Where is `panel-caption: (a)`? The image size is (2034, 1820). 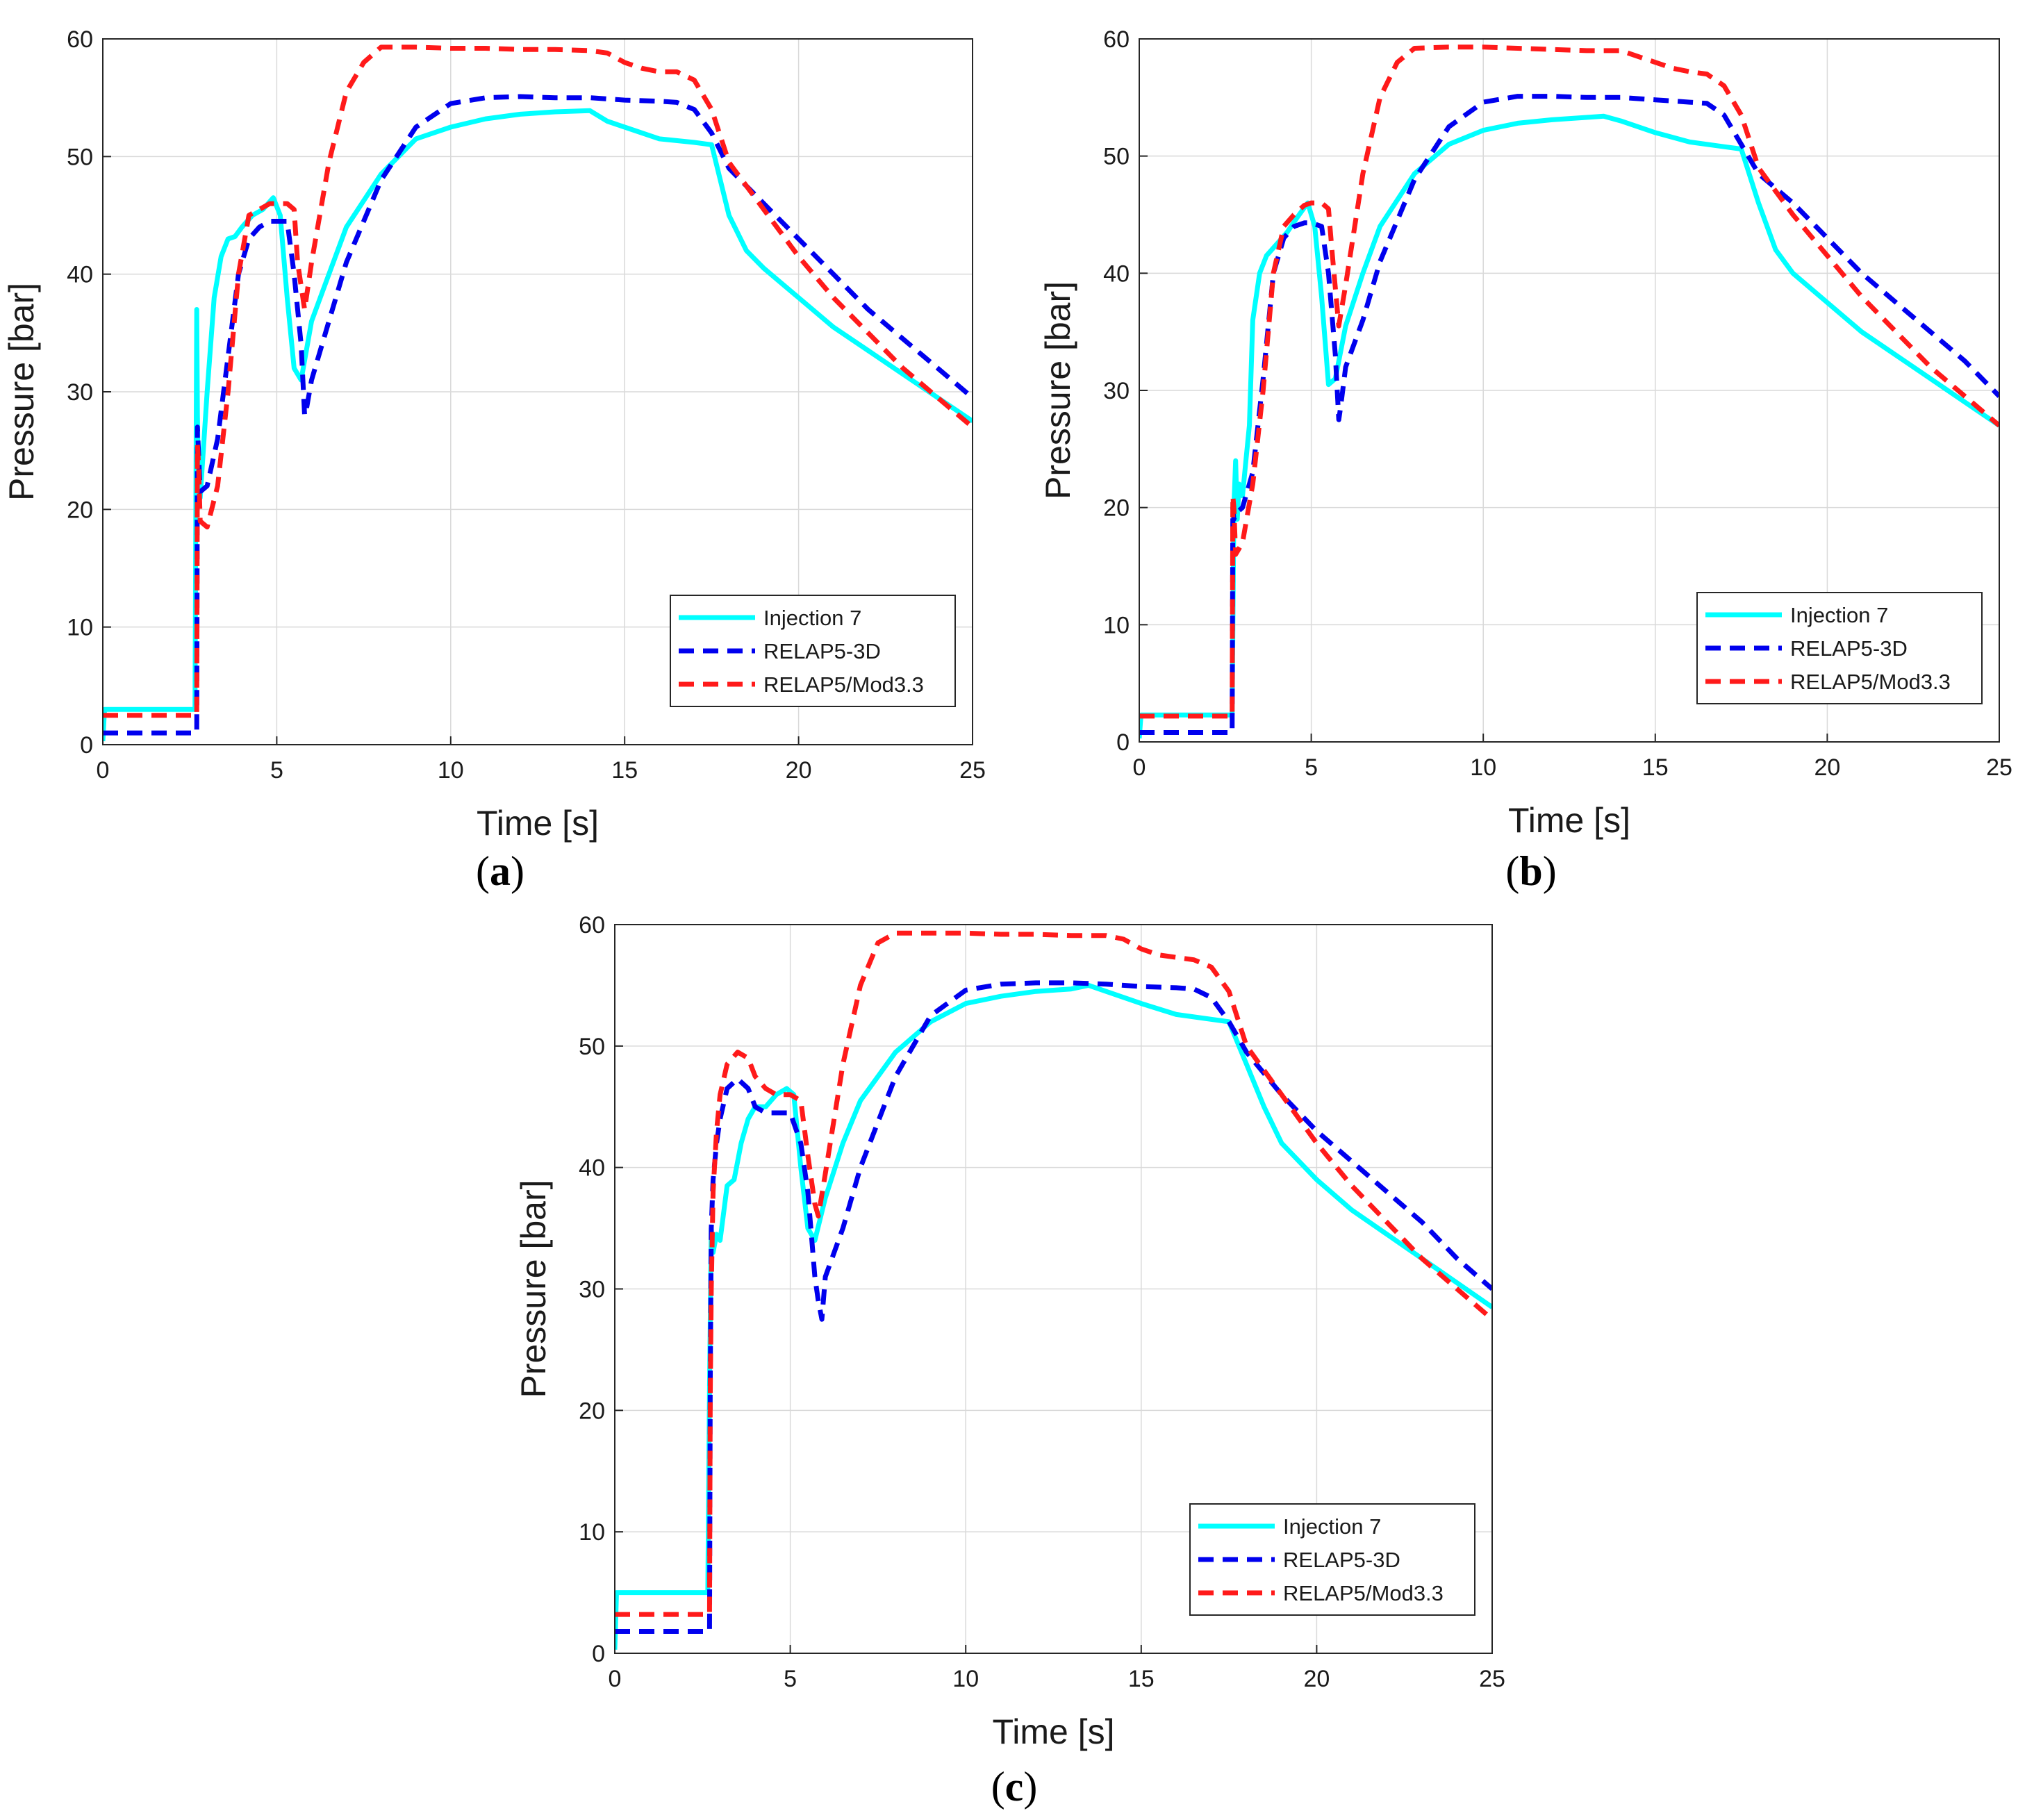 panel-caption: (a) is located at coordinates (500, 871).